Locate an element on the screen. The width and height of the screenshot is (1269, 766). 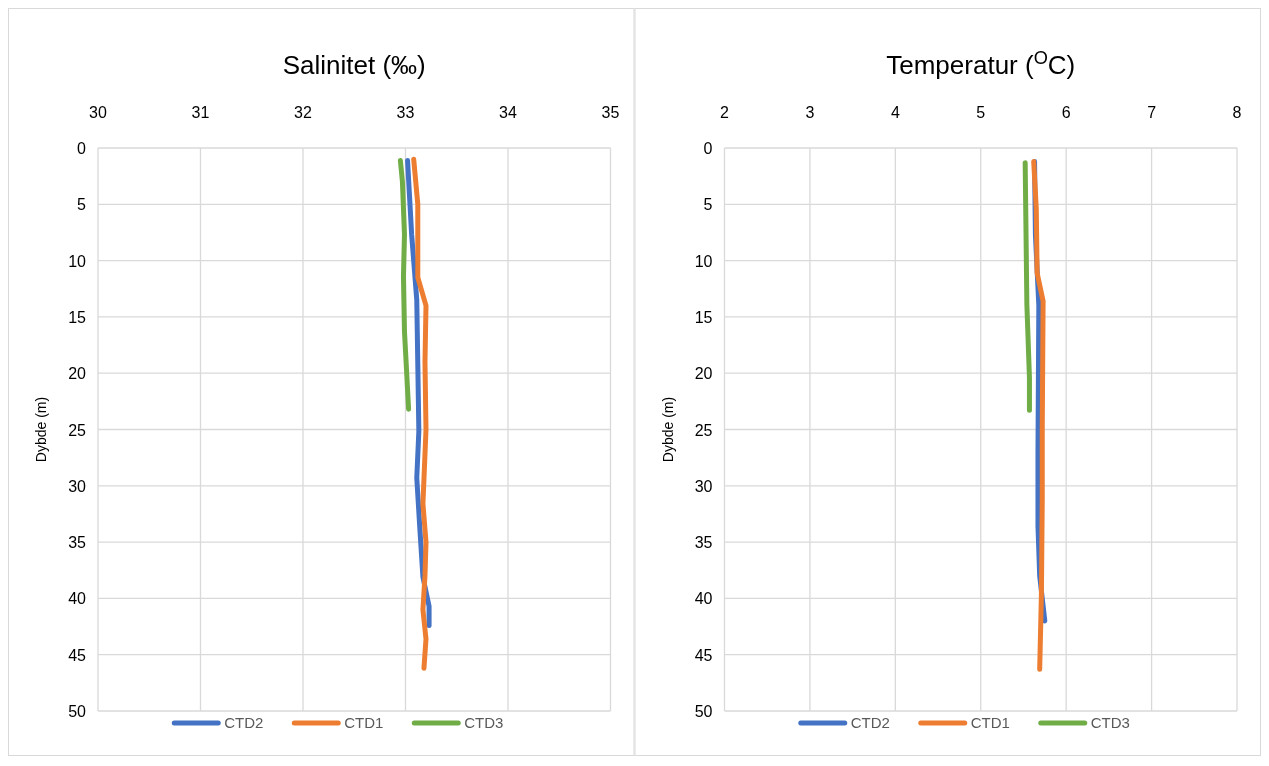
chart-title: Salinitet (‰) is located at coordinates (354, 65).